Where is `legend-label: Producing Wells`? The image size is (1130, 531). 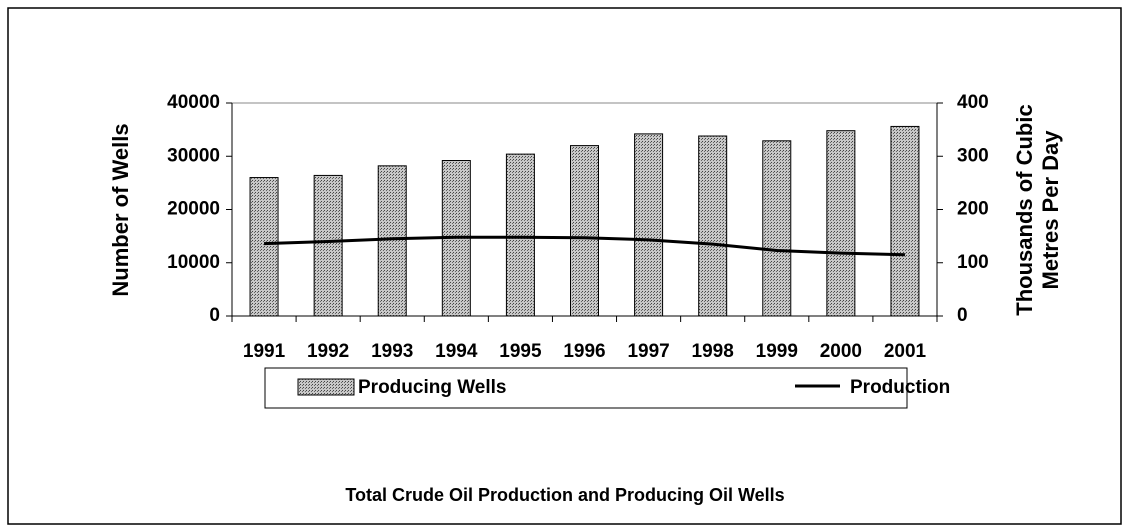
legend-label: Producing Wells is located at coordinates (432, 387).